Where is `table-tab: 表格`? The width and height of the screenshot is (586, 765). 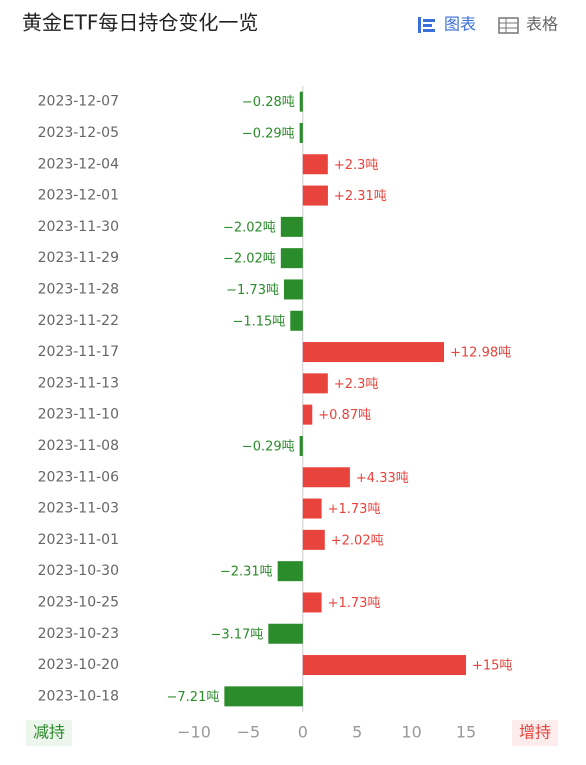 table-tab: 表格 is located at coordinates (528, 24).